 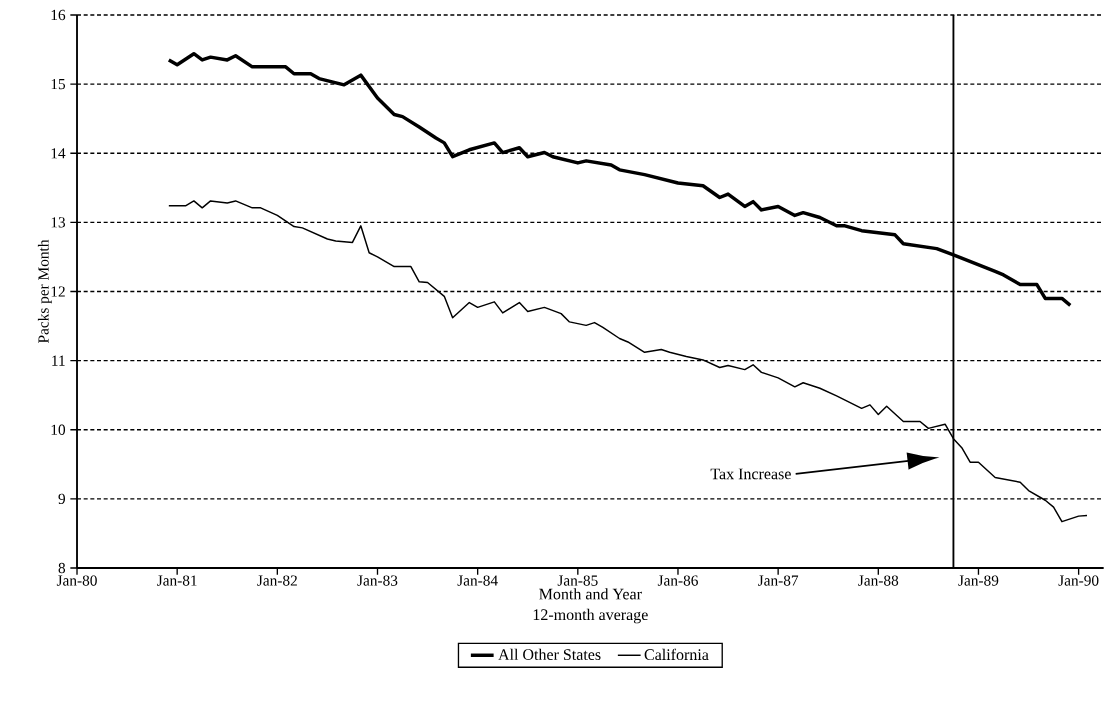 What do you see at coordinates (58, 84) in the screenshot?
I see `y-tick-label: 15` at bounding box center [58, 84].